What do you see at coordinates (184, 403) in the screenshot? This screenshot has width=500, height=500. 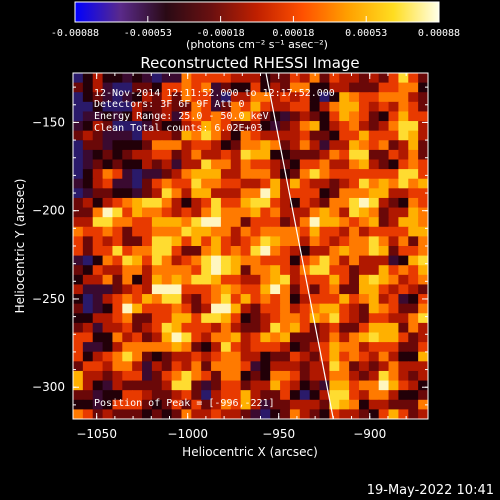 I see `annotation-peak: Position of Peak = [-996,-221]` at bounding box center [184, 403].